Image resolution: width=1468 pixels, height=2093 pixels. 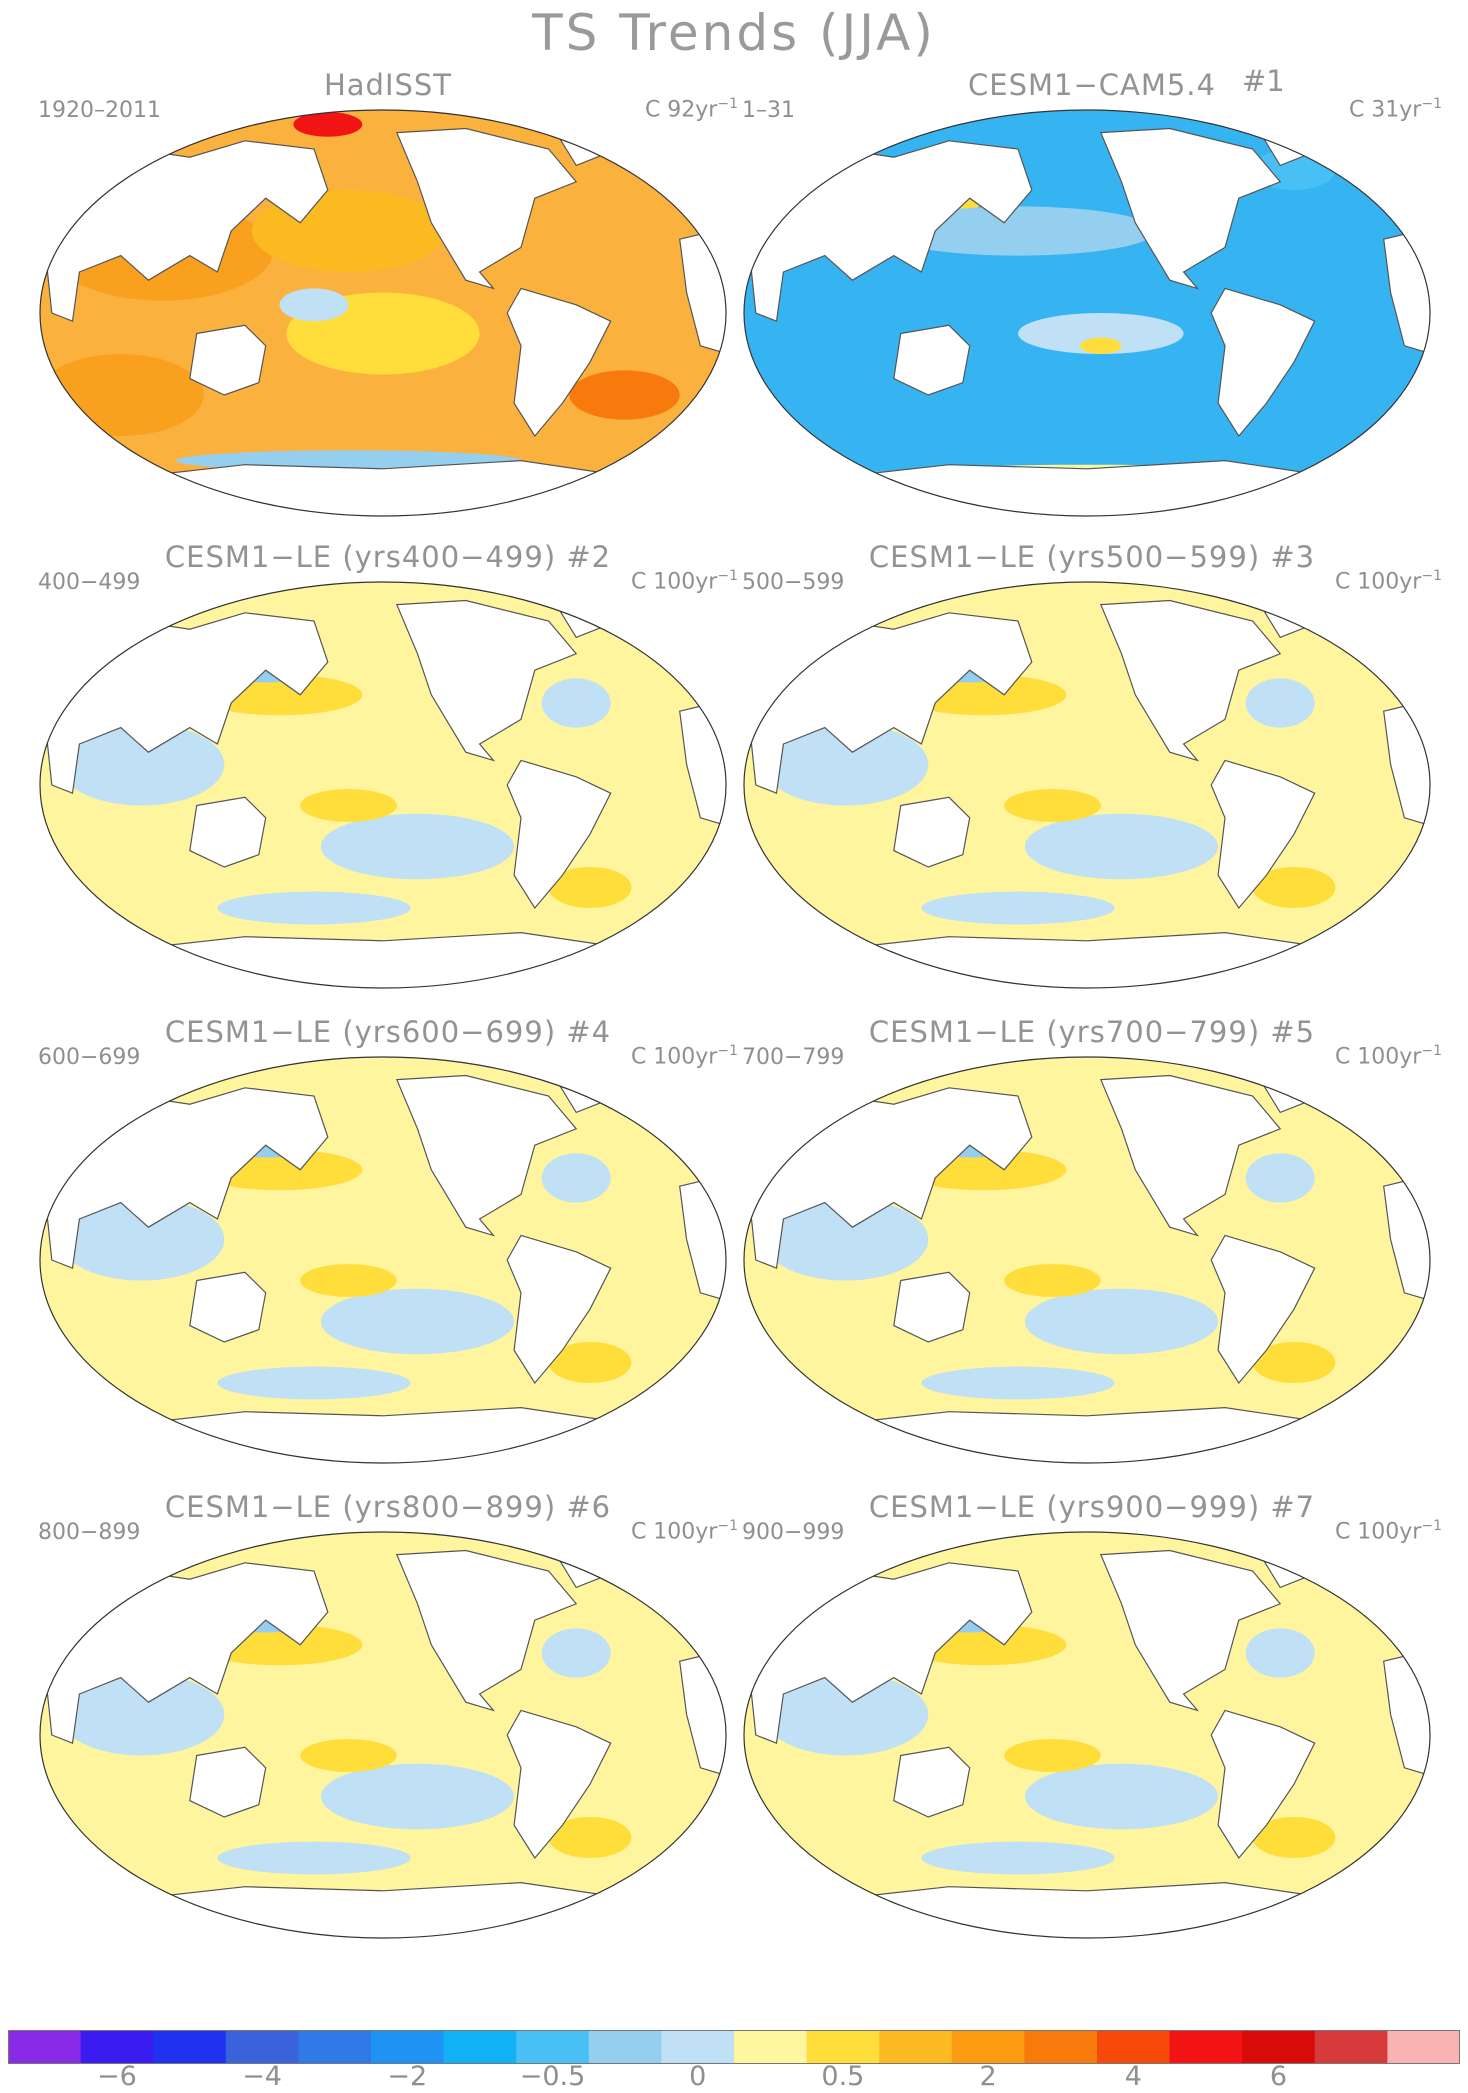 I want to click on panel-title: CESM1−LE (yrs900−999) #7, so click(x=1092, y=1507).